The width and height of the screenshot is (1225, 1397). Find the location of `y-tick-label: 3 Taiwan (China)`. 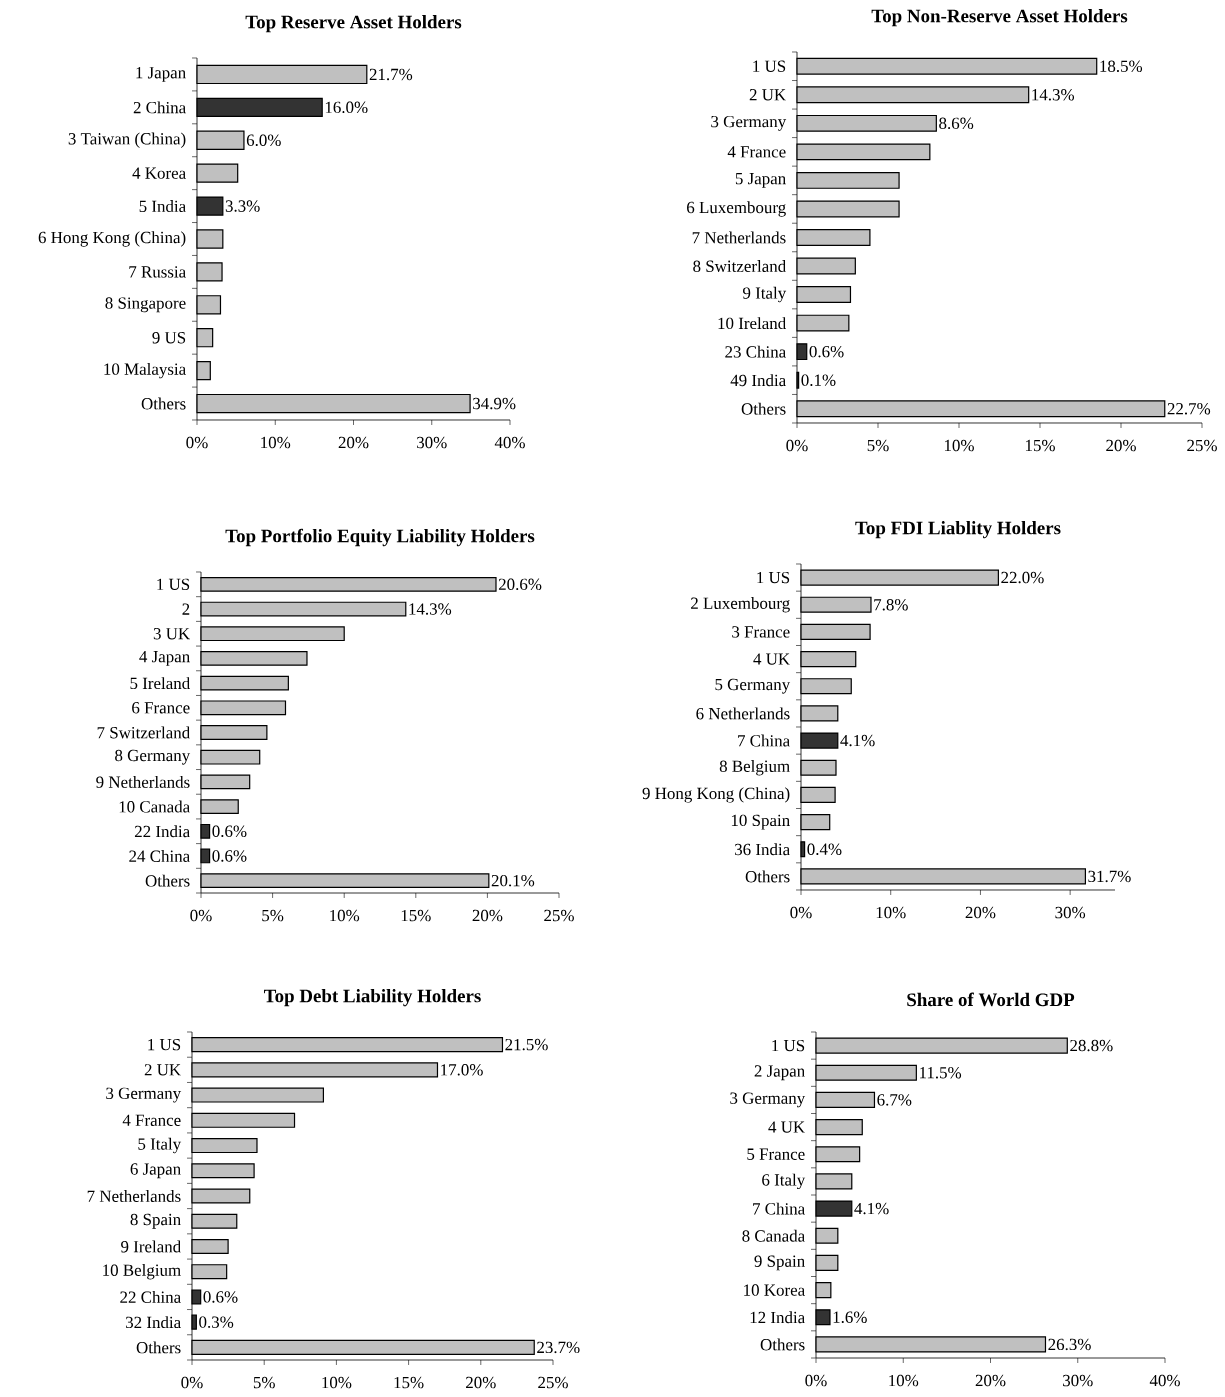

y-tick-label: 3 Taiwan (China) is located at coordinates (127, 140).